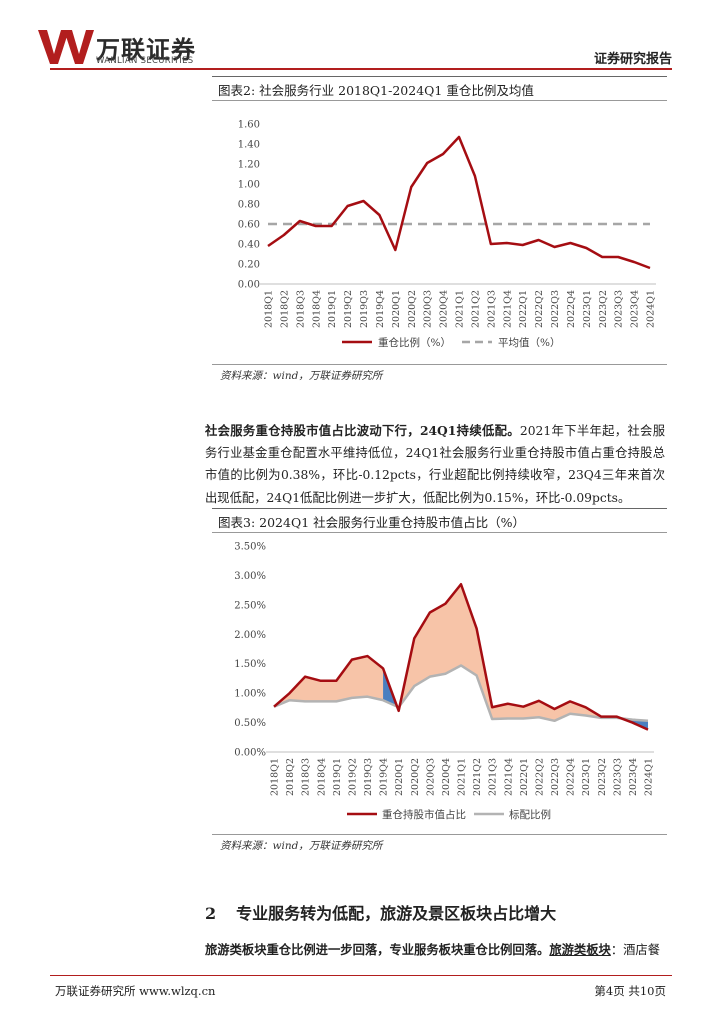 The image size is (724, 1024). What do you see at coordinates (66, 47) in the screenshot?
I see `wanlian-logo-icon` at bounding box center [66, 47].